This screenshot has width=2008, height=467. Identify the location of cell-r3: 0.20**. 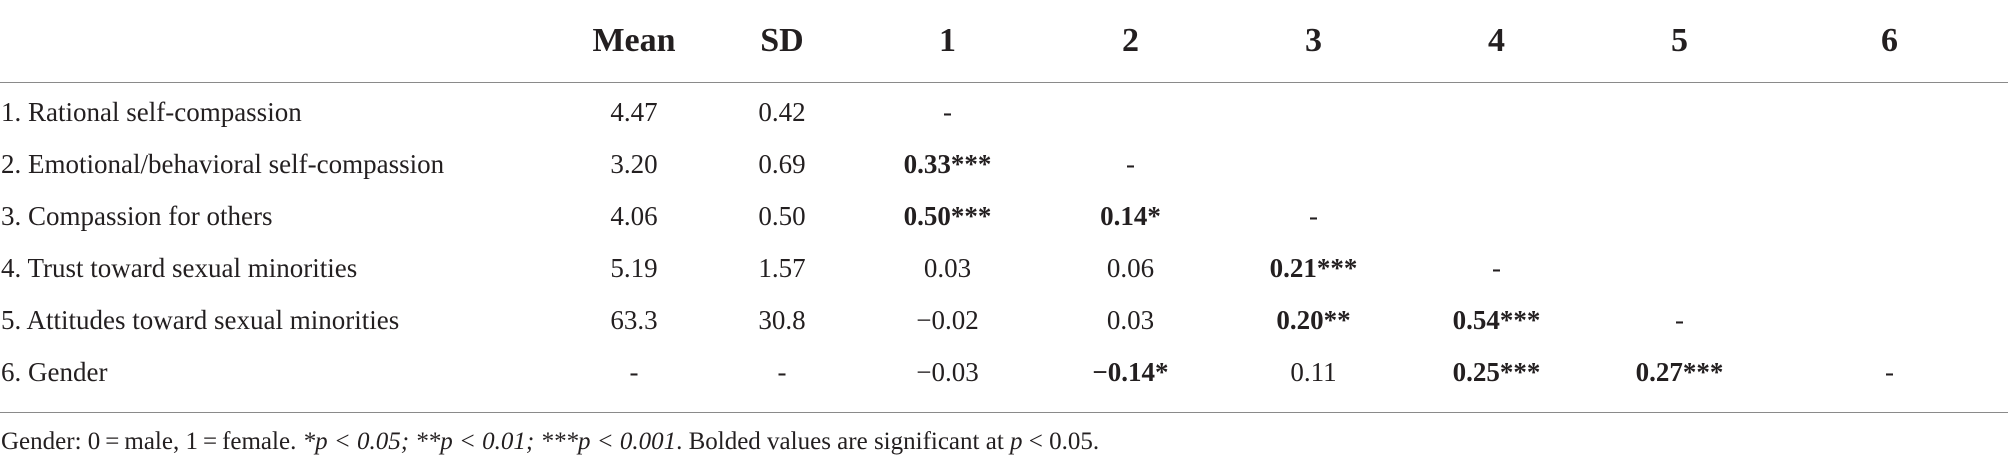
(1313, 319).